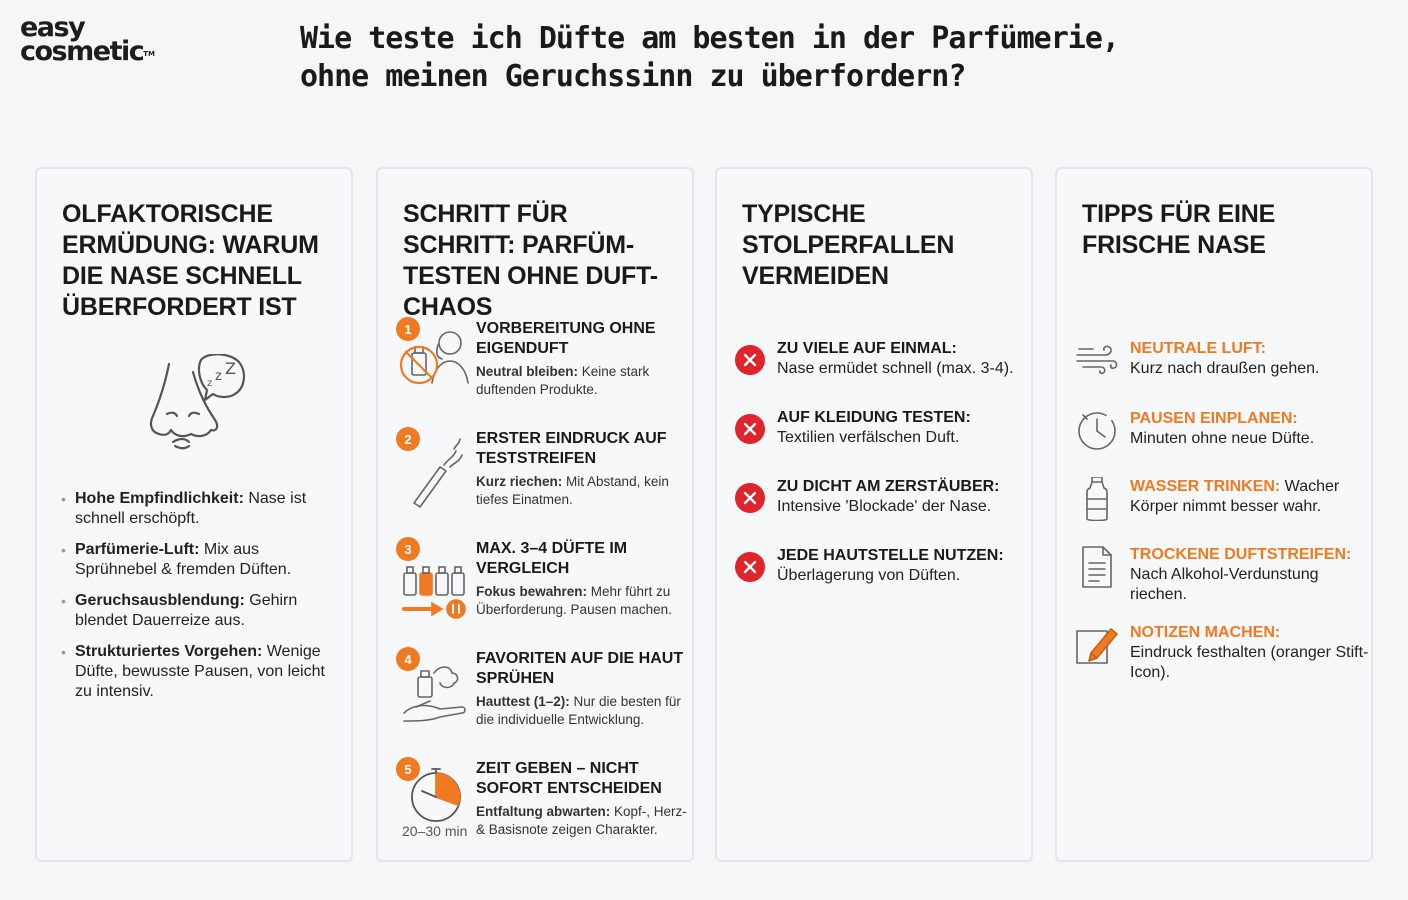 The image size is (1408, 900). Describe the element at coordinates (230, 368) in the screenshot. I see `svg-text: Z` at that location.